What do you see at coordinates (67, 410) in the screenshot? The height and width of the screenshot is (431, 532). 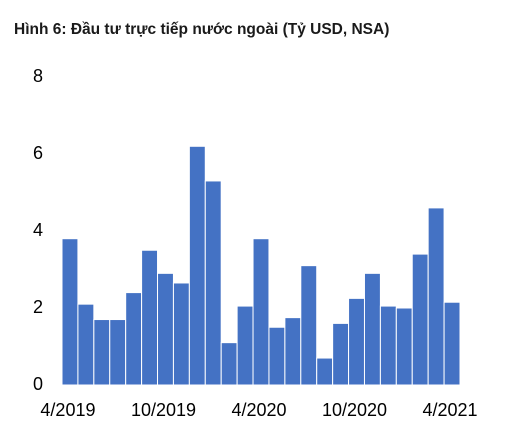 I see `x-tick-label: 4/2019` at bounding box center [67, 410].